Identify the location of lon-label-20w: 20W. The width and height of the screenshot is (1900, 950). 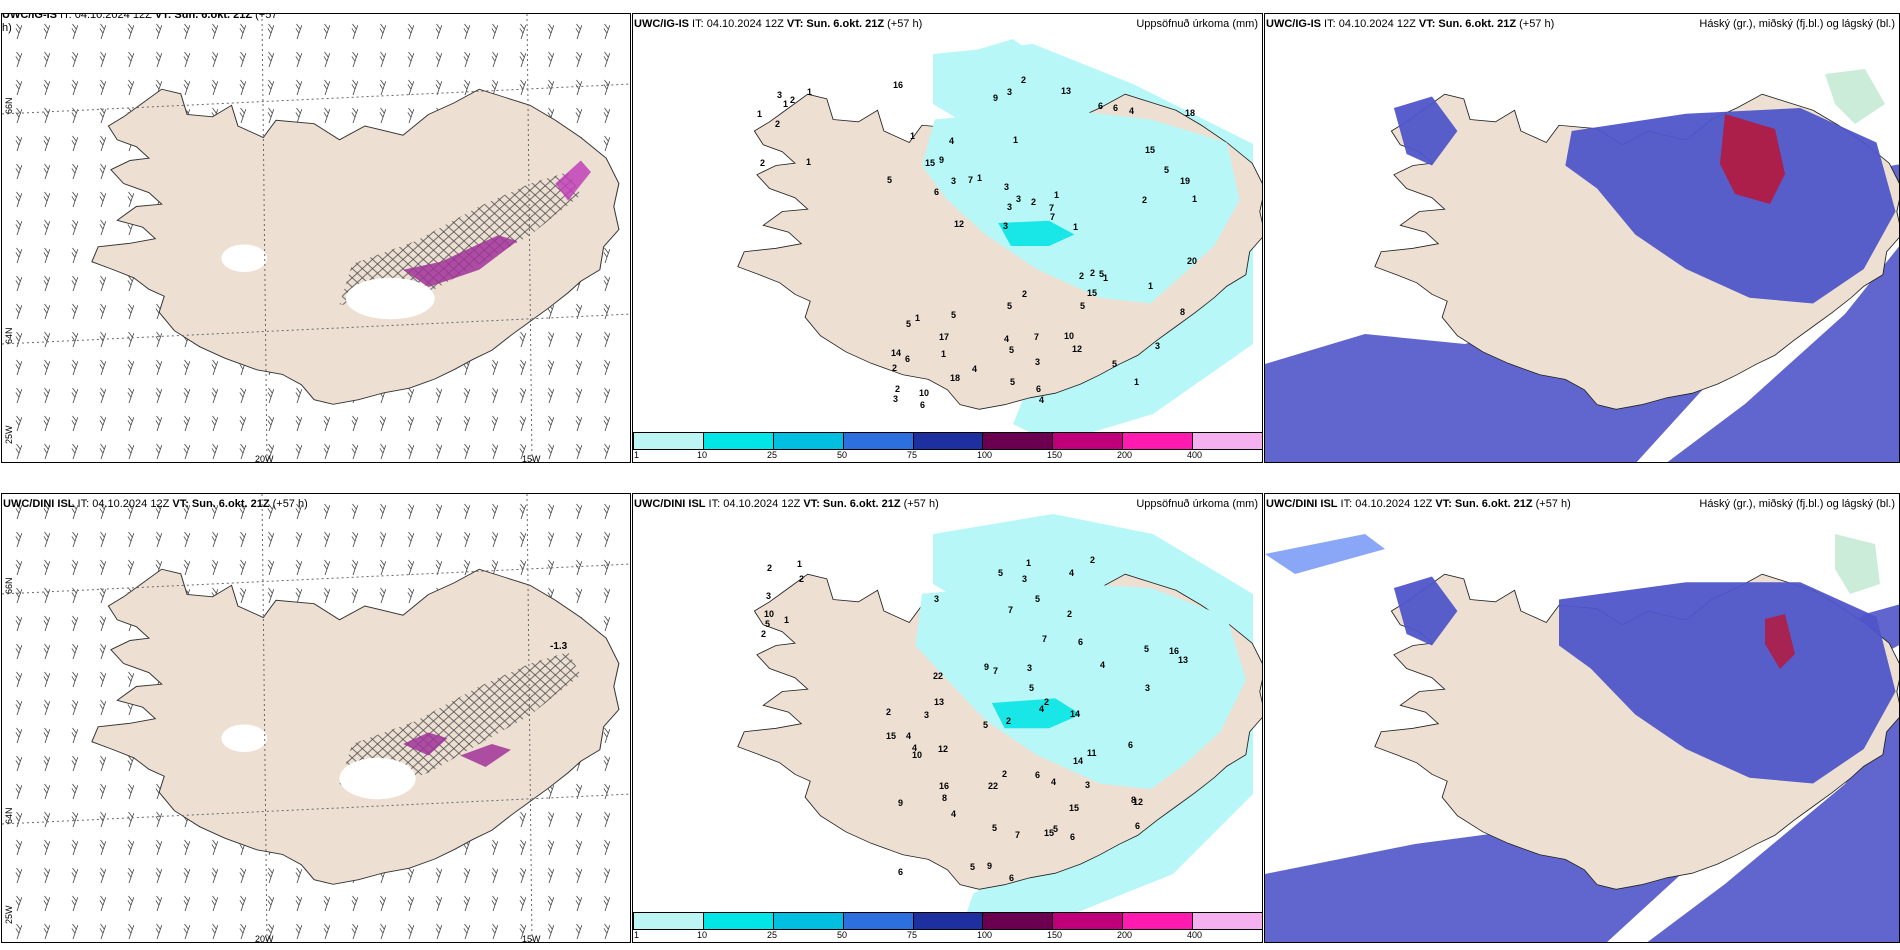
(264, 938).